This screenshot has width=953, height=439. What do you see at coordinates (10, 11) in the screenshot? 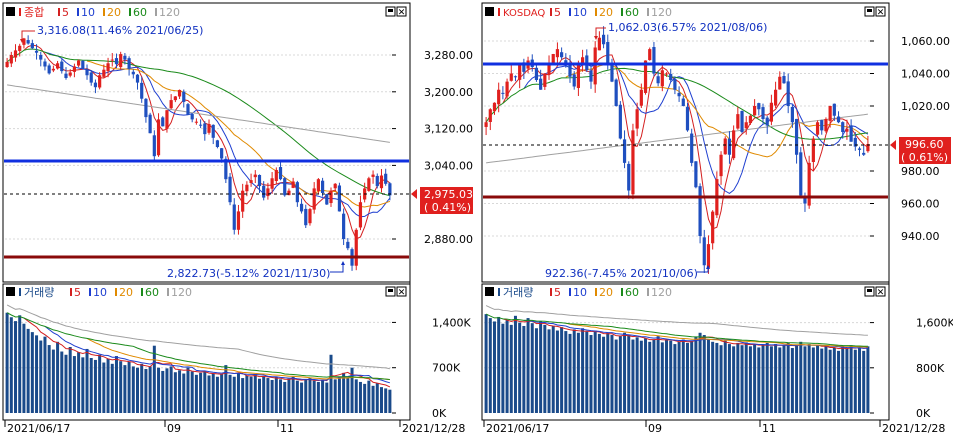
I see `left-panel-menu-icon` at bounding box center [10, 11].